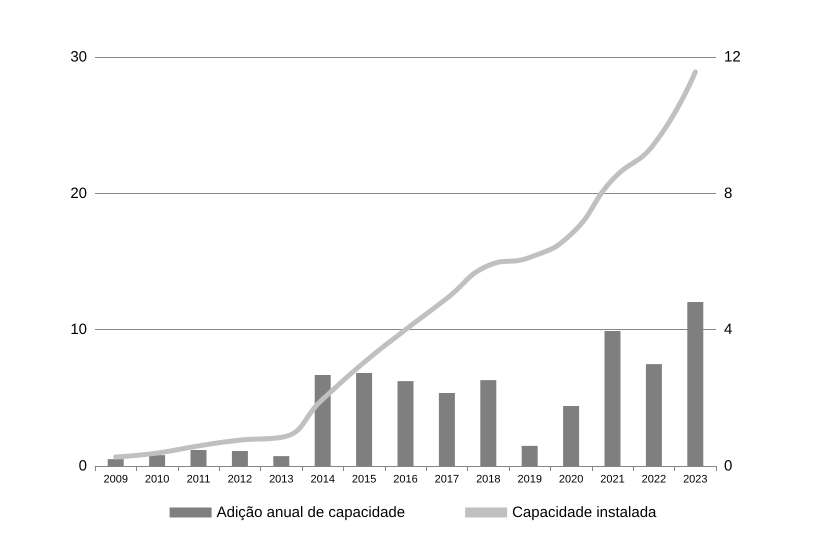  Describe the element at coordinates (82, 466) in the screenshot. I see `y-tick-label: 0` at that location.